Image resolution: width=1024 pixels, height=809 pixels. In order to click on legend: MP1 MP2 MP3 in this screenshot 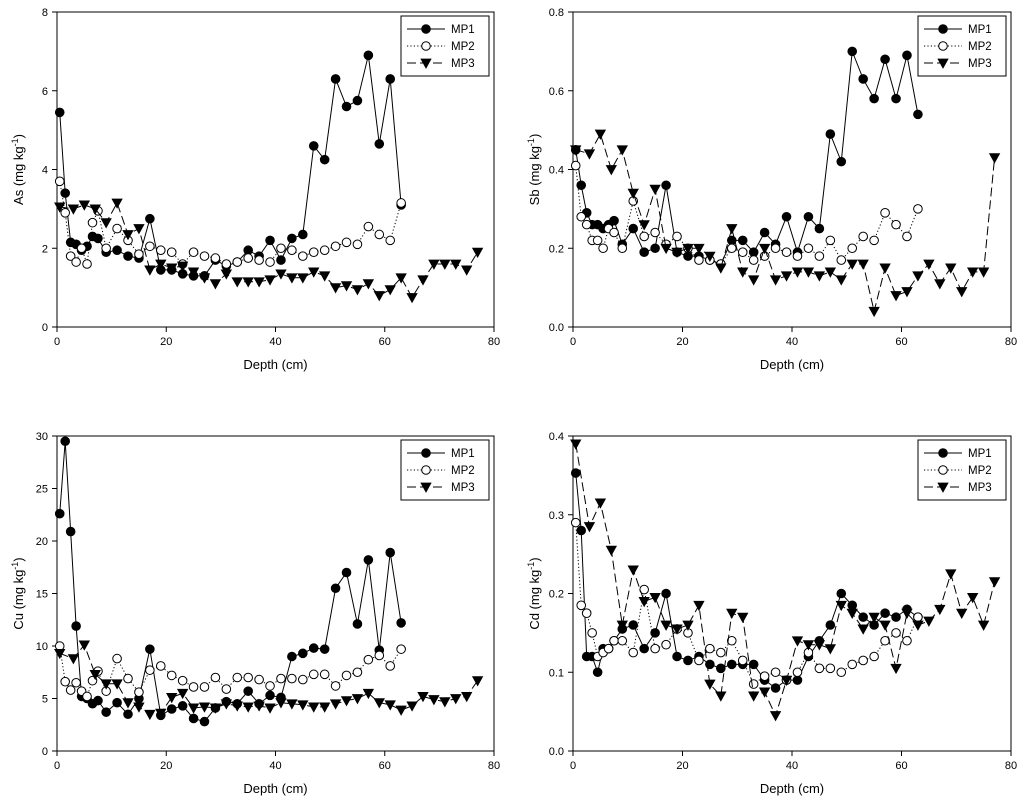, I will do `click(445, 470)`.